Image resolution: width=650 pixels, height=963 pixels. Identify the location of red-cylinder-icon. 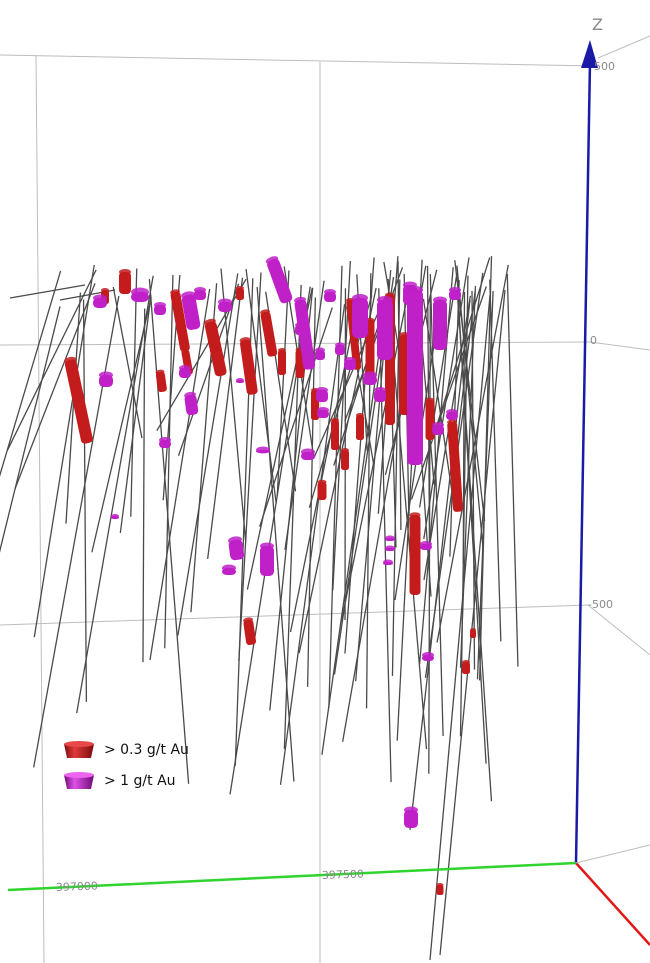
(79, 749).